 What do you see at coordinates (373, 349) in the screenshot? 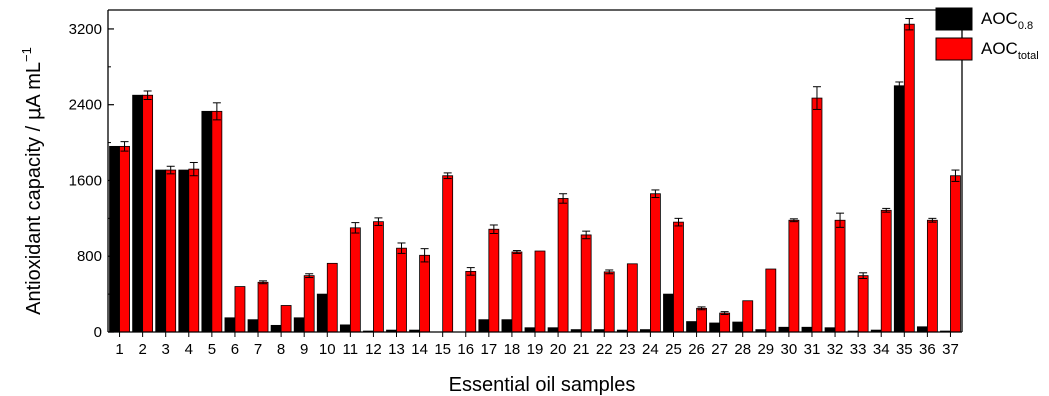
I see `x-tick-label: 12` at bounding box center [373, 349].